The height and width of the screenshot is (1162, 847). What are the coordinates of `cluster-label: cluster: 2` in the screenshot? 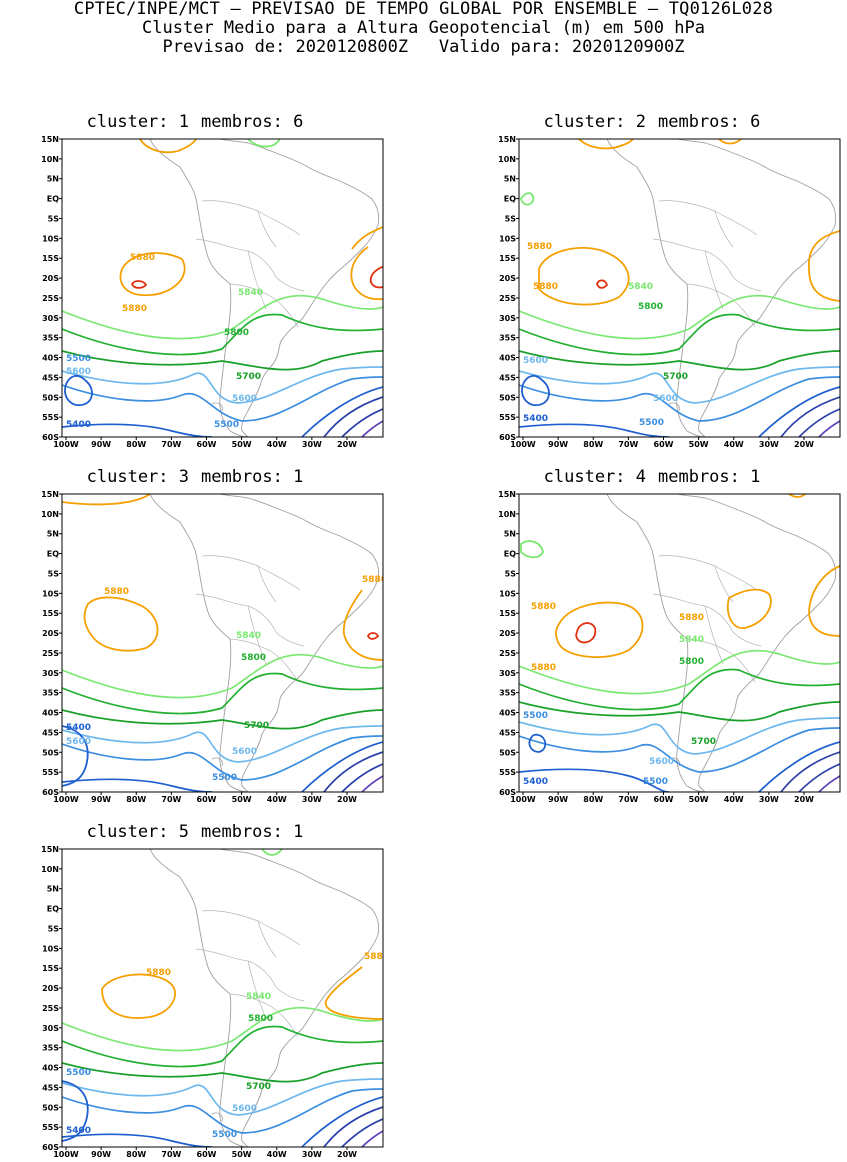 It's located at (594, 122).